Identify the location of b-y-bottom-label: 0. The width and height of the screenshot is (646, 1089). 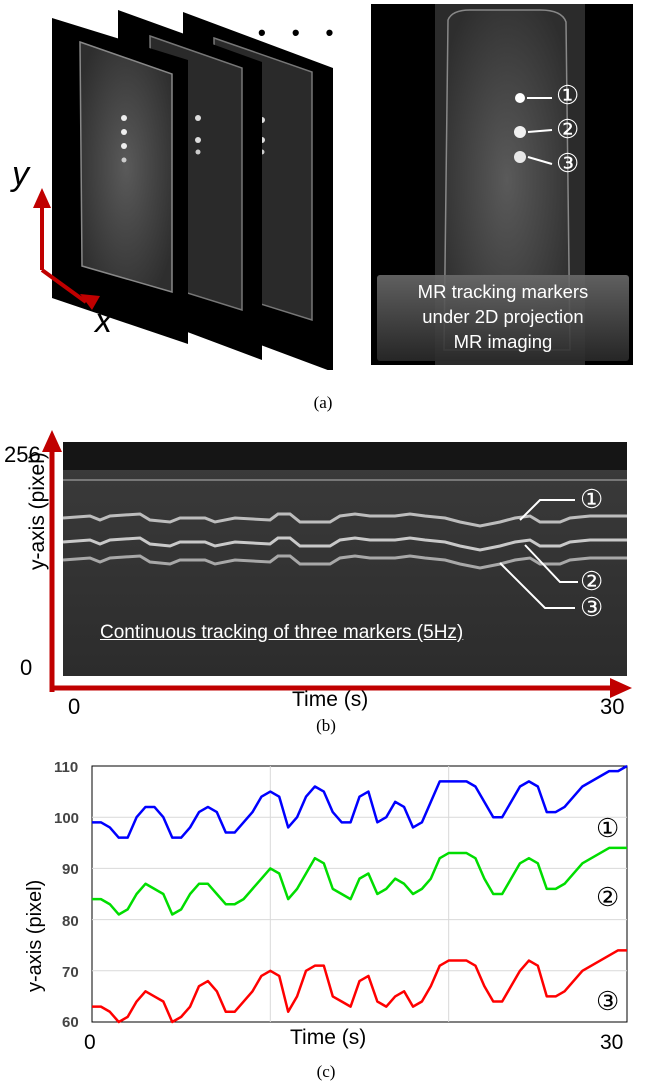
(26, 667).